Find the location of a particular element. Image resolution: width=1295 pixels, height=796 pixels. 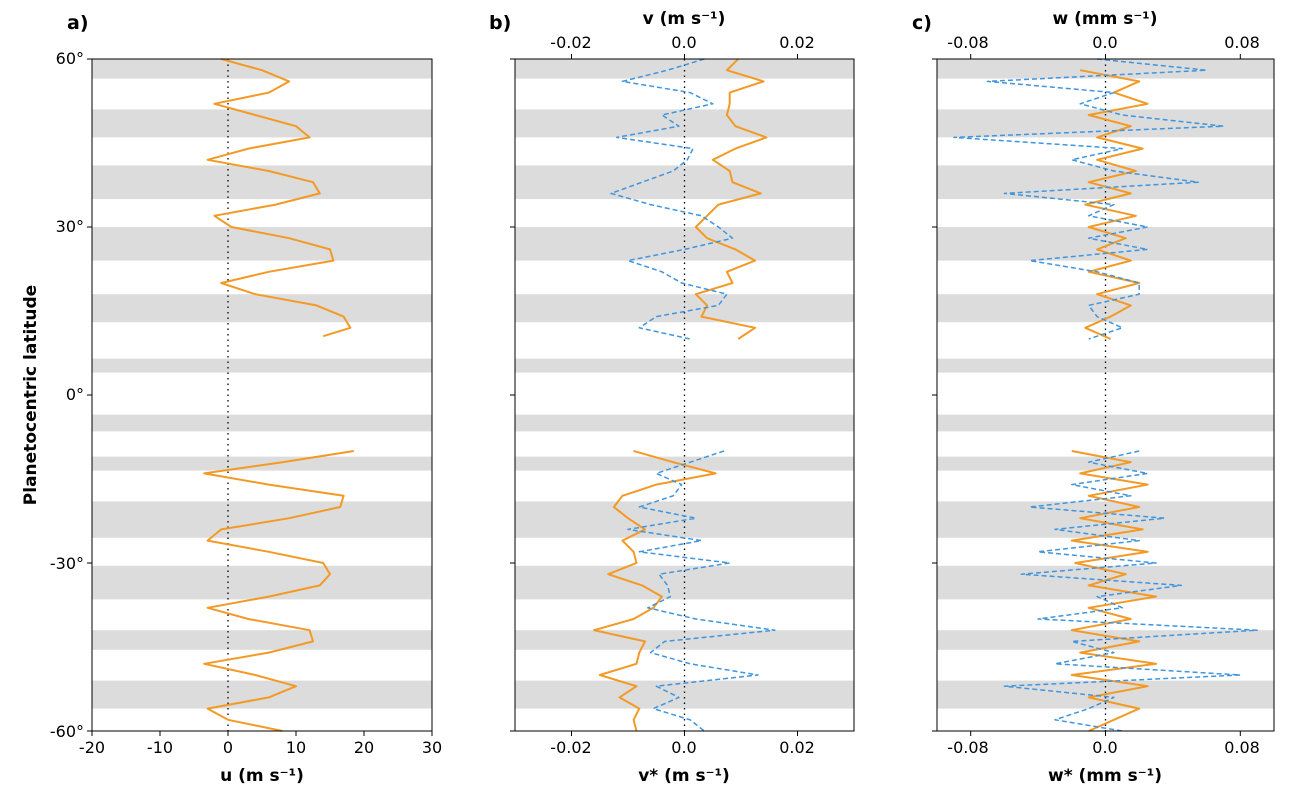

x-tick-label: 0.08 is located at coordinates (1242, 747).